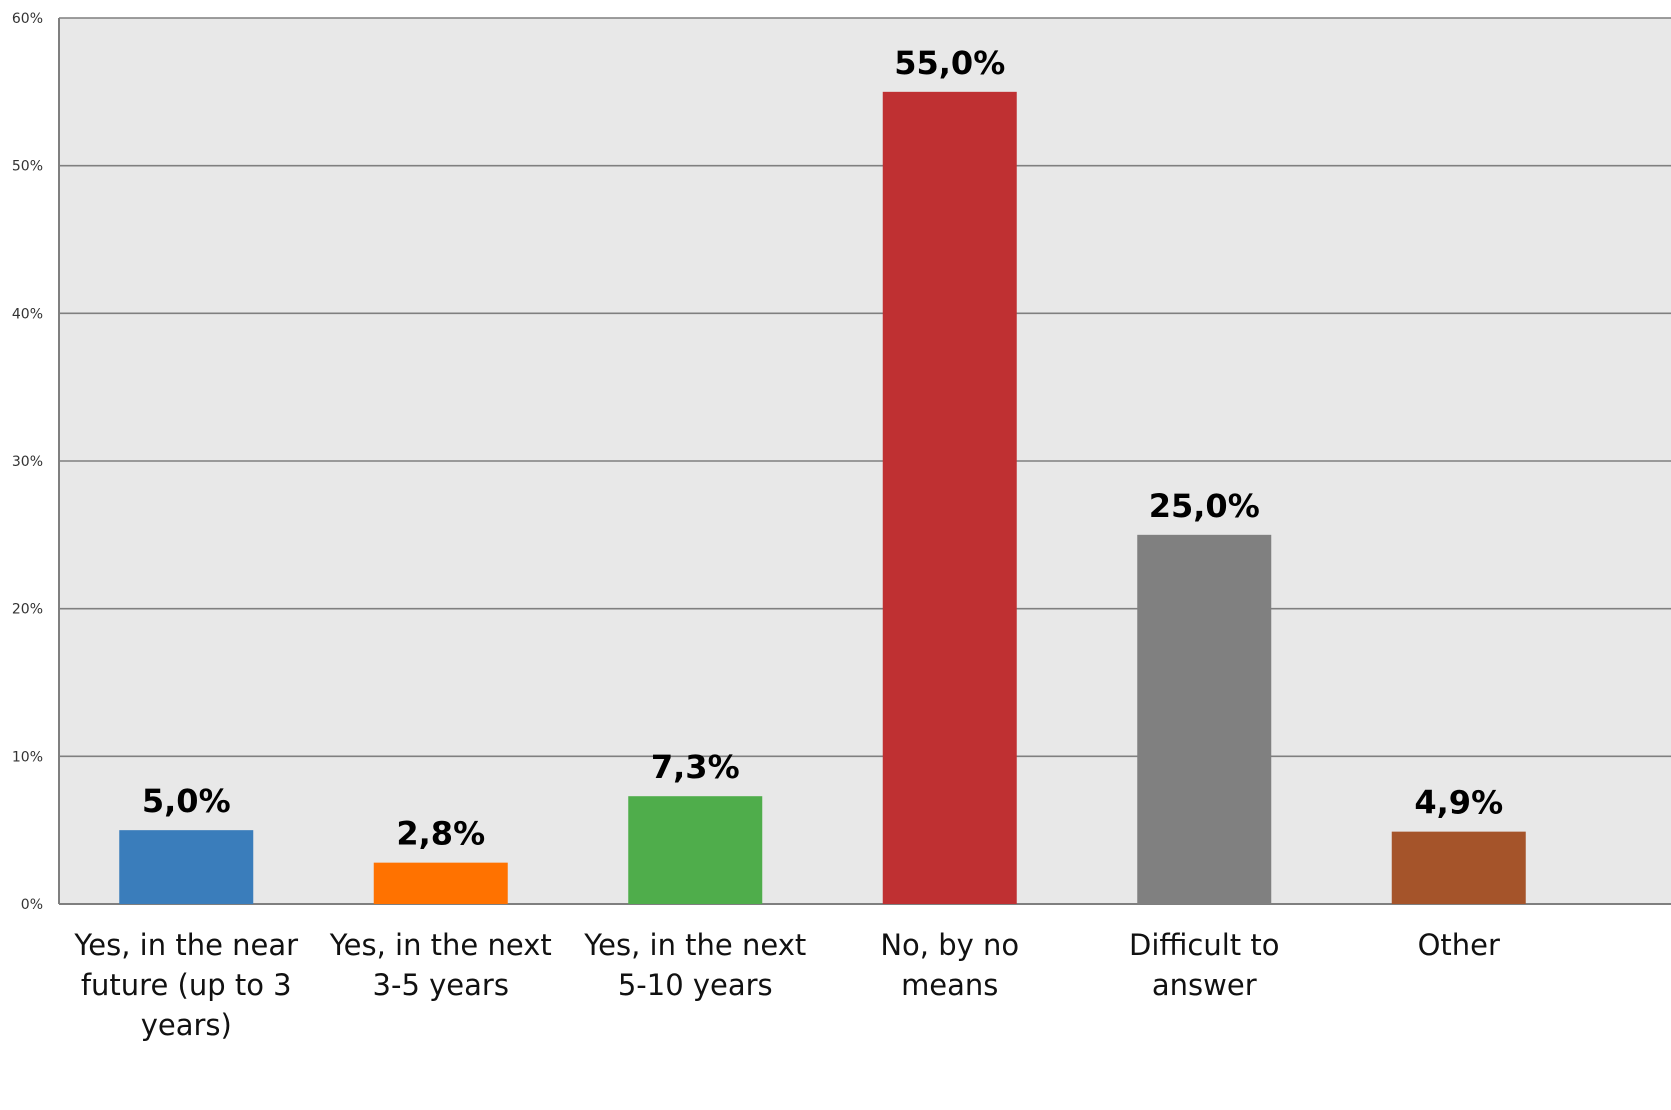 The image size is (1671, 1110). Describe the element at coordinates (441, 985) in the screenshot. I see `category-label-line: 3-5 years` at that location.